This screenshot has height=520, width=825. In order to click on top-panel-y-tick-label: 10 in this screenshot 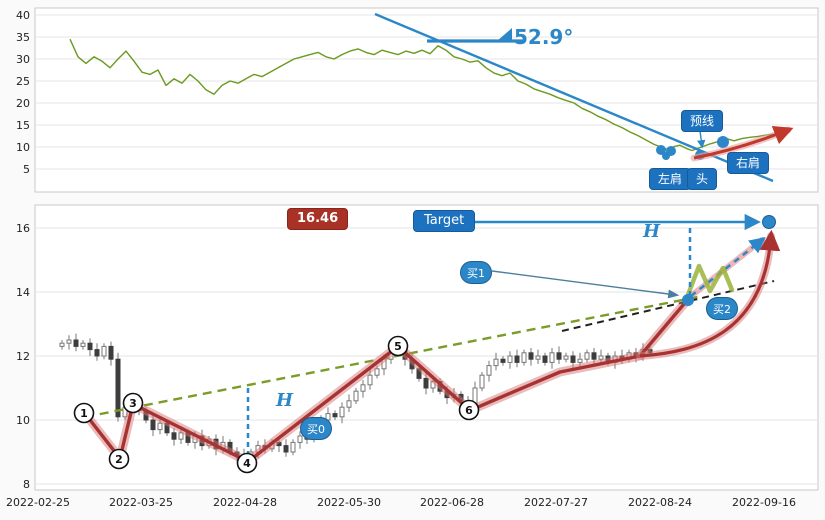, I will do `click(23, 147)`.